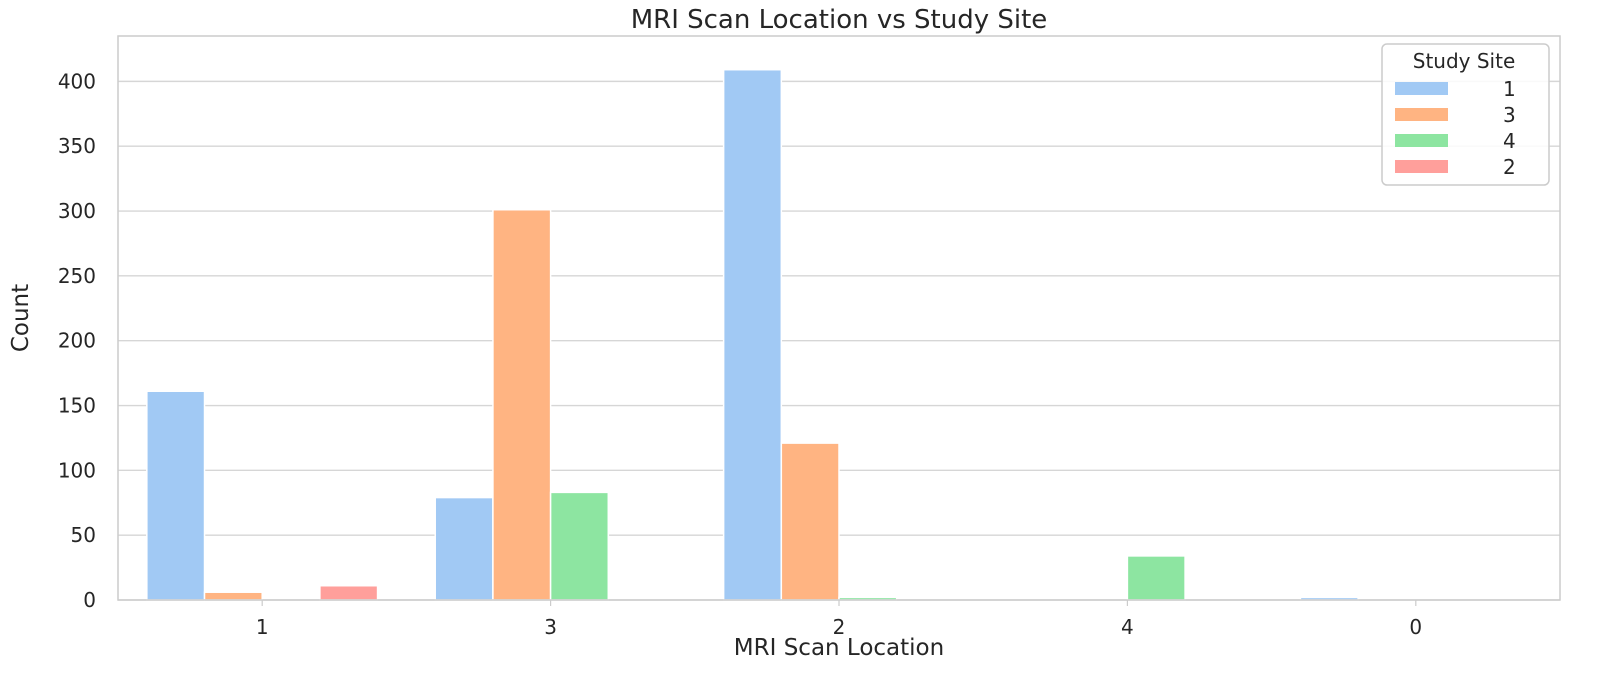  Describe the element at coordinates (1127, 627) in the screenshot. I see `x-tick-label: 4` at that location.